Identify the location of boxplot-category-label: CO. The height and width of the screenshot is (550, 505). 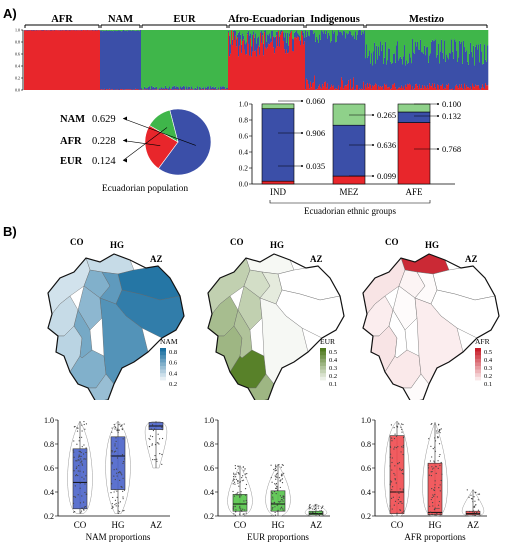
(240, 525).